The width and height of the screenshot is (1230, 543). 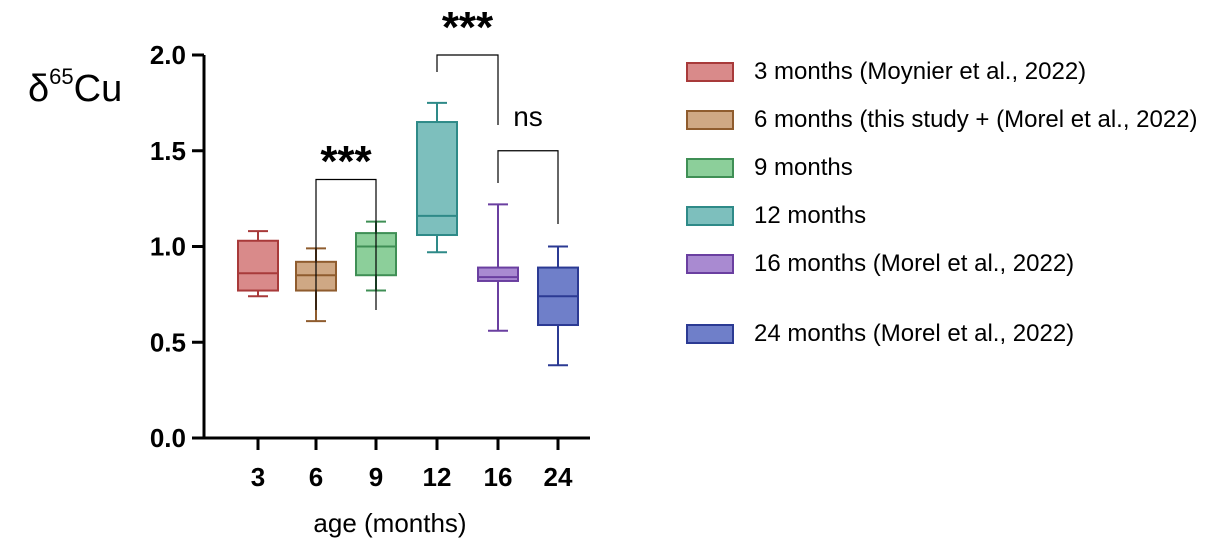 I want to click on legend-item-3: 3 months (Moynier et al., 2022), so click(x=886, y=72).